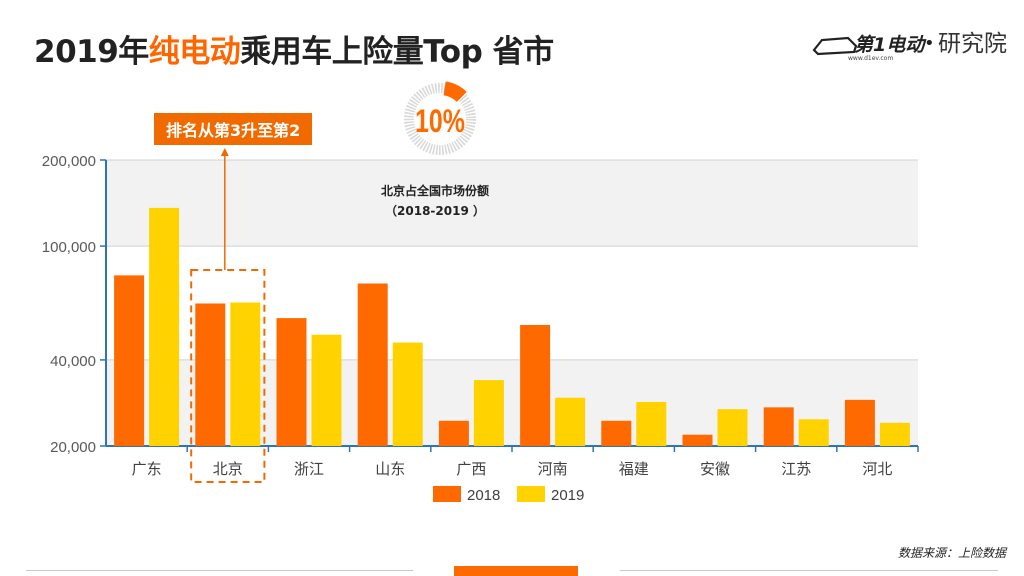 This screenshot has height=576, width=1024. What do you see at coordinates (471, 469) in the screenshot?
I see `x-tick-label: 广西` at bounding box center [471, 469].